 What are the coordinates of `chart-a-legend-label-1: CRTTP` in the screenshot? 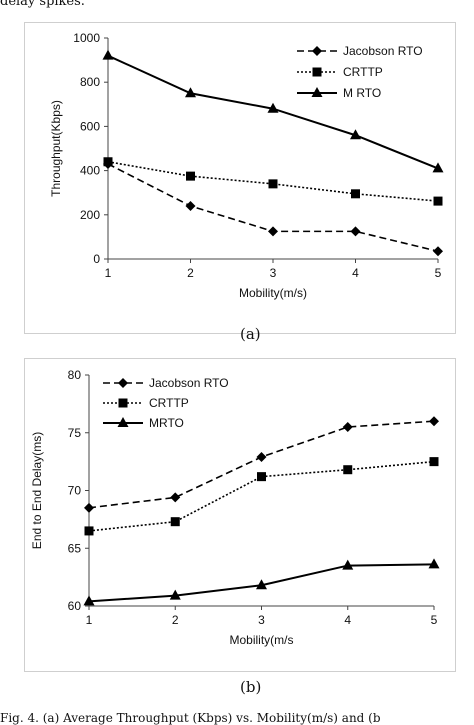 It's located at (363, 72).